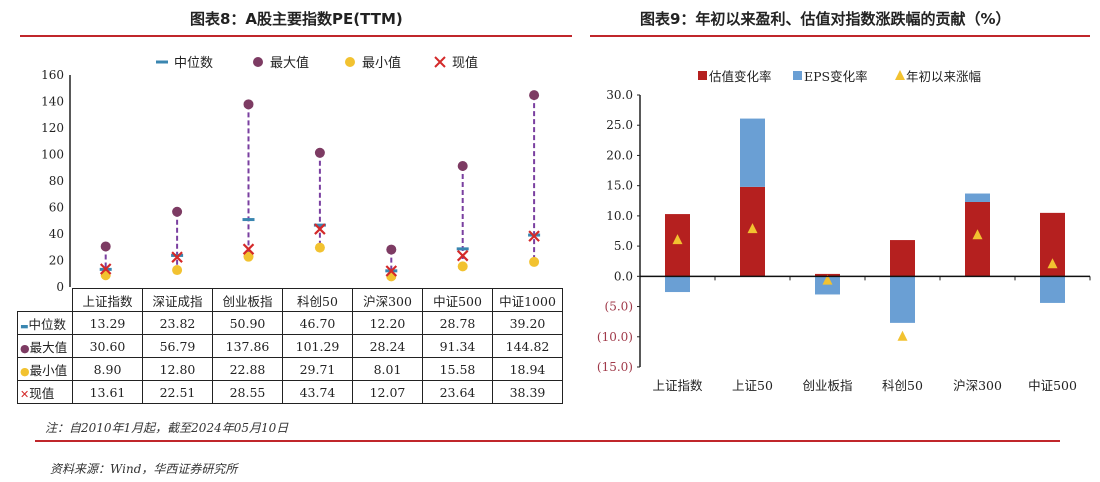 This screenshot has width=1100, height=482. What do you see at coordinates (24, 326) in the screenshot?
I see `dash-marker-icon: ▬` at bounding box center [24, 326].